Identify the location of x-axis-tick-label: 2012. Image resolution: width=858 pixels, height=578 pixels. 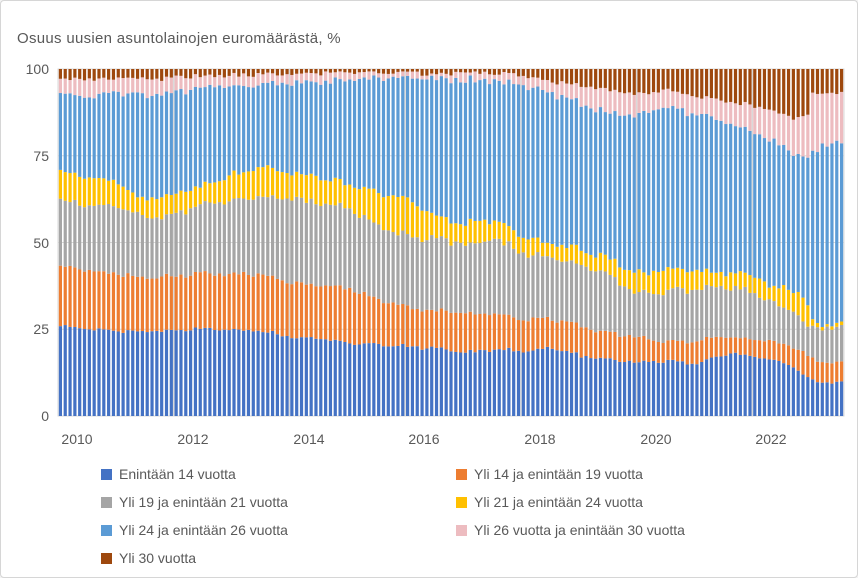
(193, 439).